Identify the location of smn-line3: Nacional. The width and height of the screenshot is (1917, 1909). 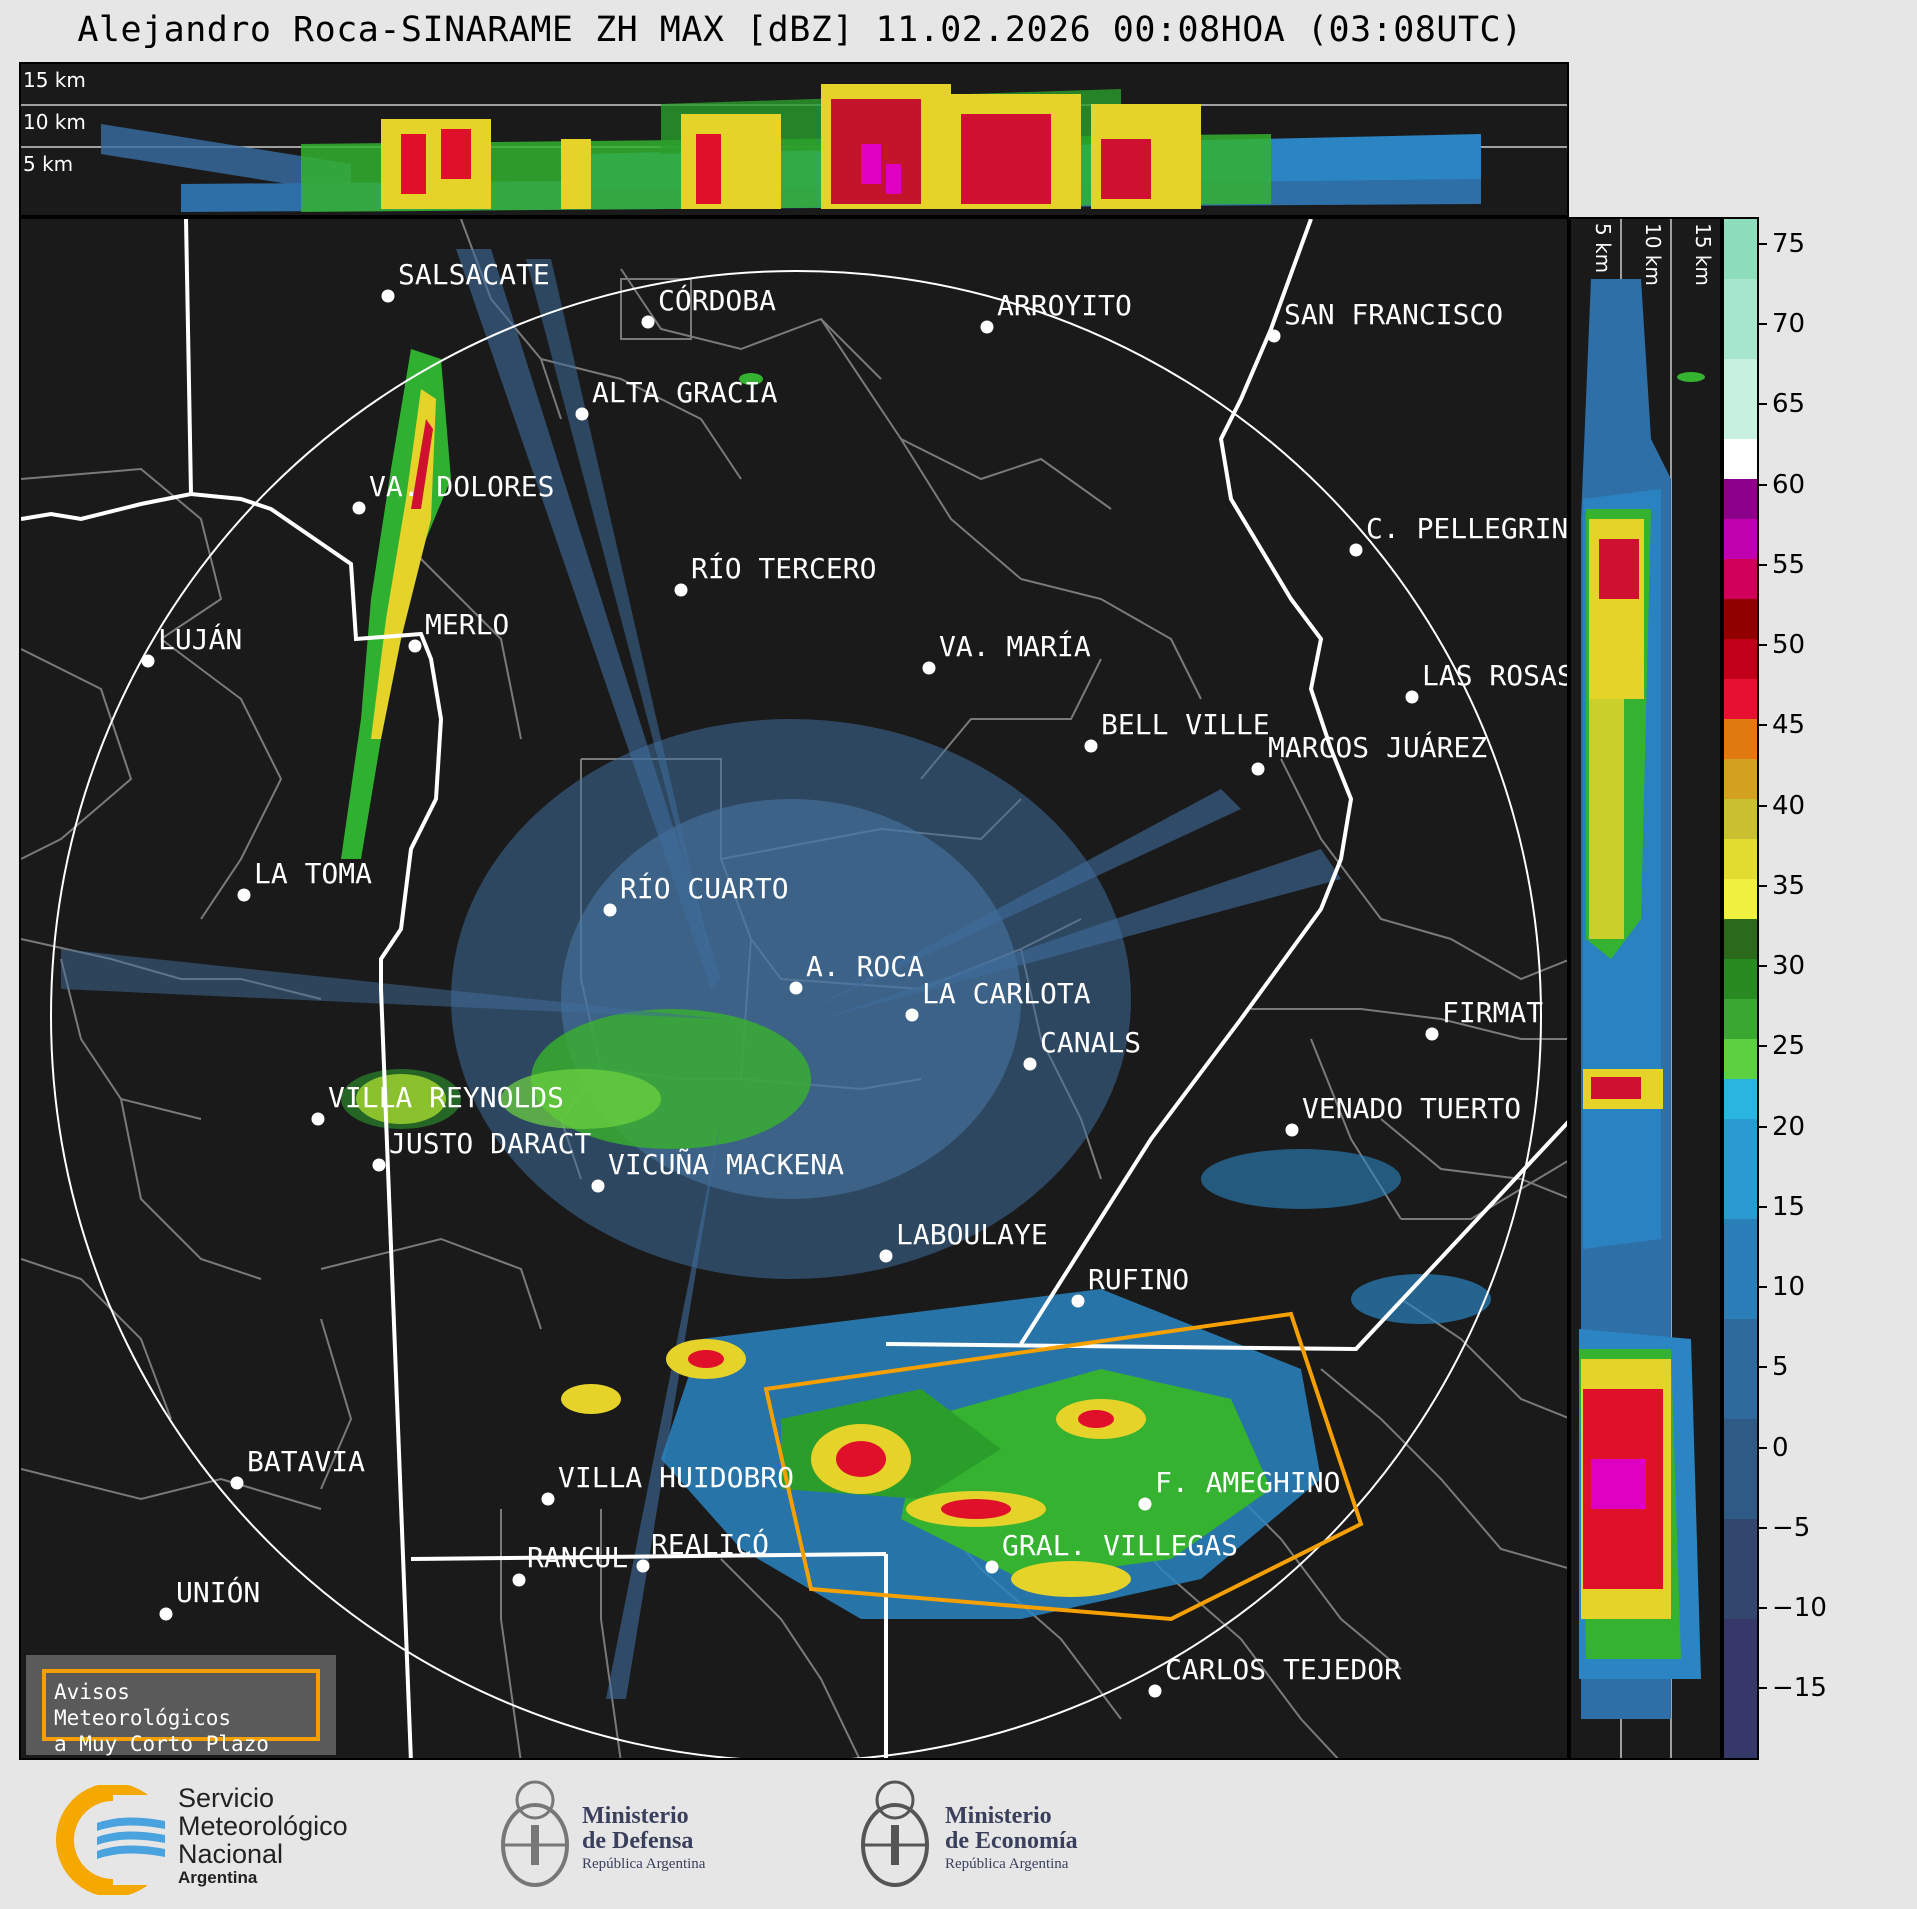
(231, 1854).